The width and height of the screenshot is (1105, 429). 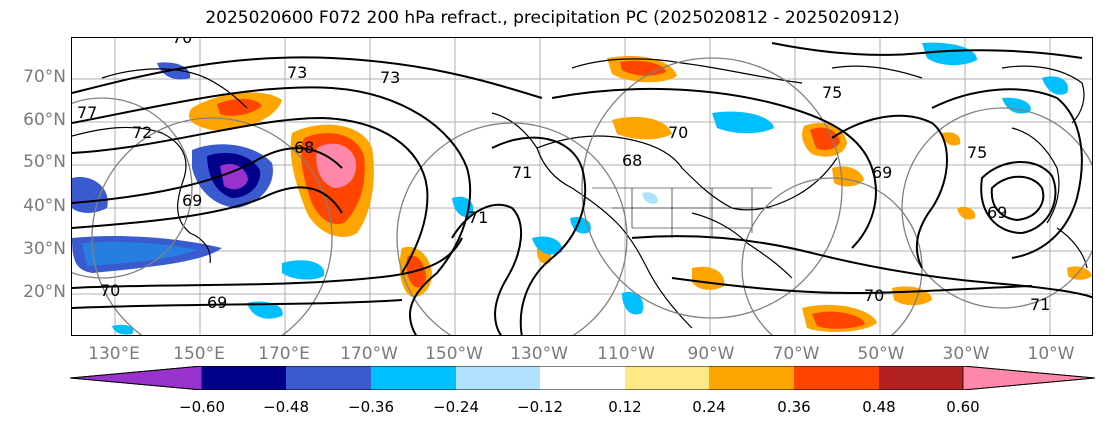 What do you see at coordinates (454, 354) in the screenshot?
I see `lon-label-150w: 150°W` at bounding box center [454, 354].